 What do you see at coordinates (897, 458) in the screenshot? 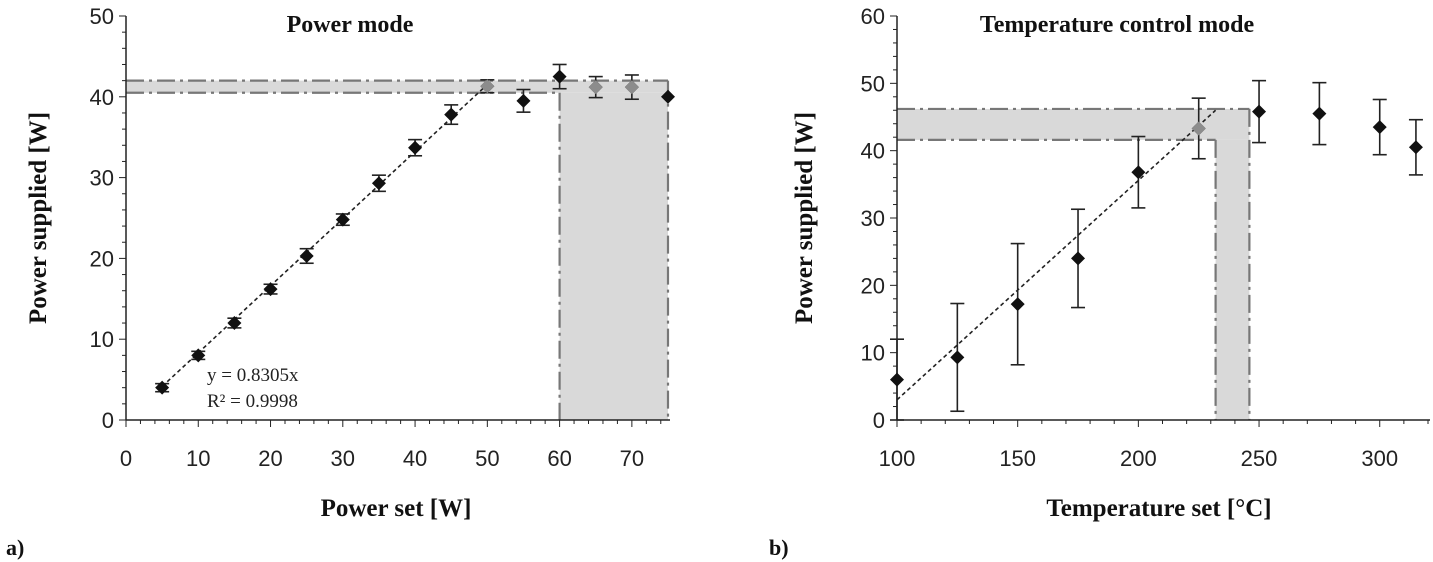
I see `x-tick-label: 100` at bounding box center [897, 458].